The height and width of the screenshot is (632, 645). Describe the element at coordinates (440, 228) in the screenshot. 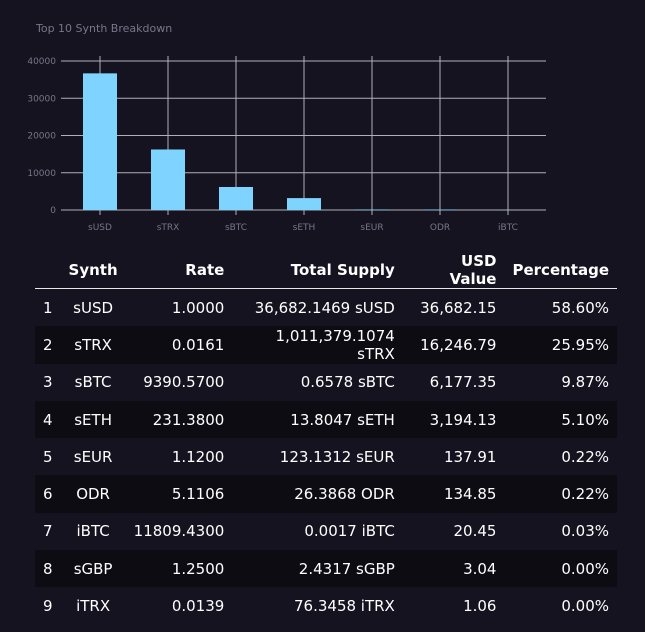

I see `x-tick-label: ODR` at that location.